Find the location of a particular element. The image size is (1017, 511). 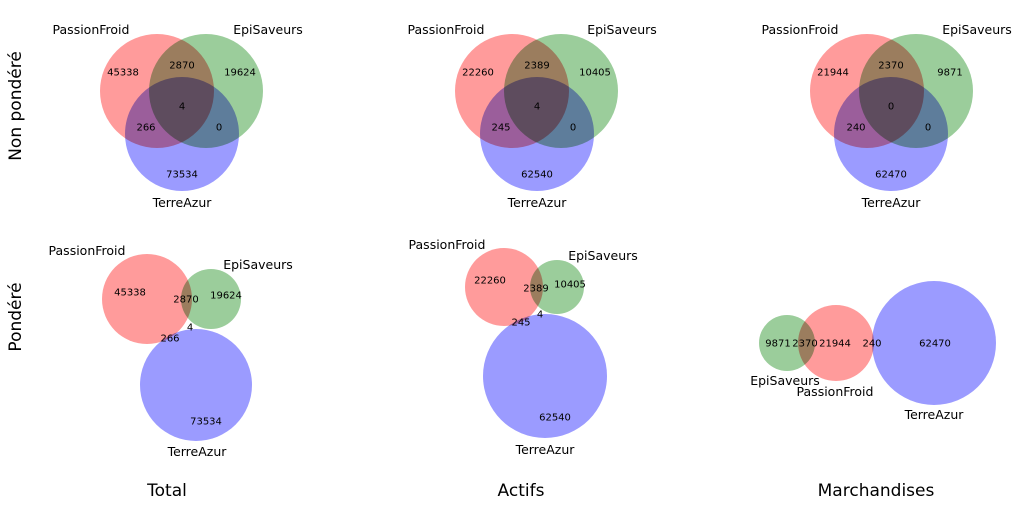

venn-2-count-episaveurs-only: 10405 is located at coordinates (595, 73).